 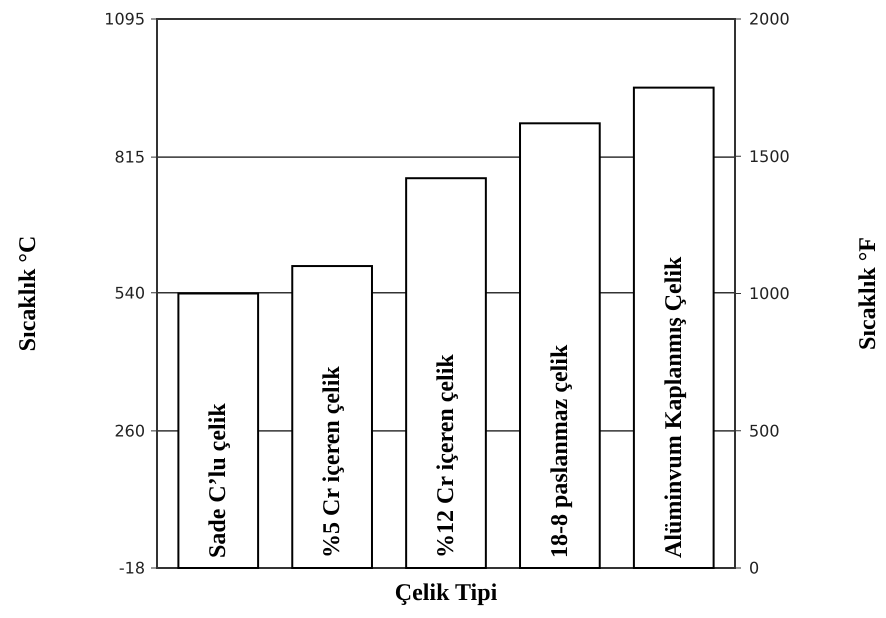 I want to click on x-tick-label: %5 Cr içeren çelik, so click(x=332, y=462).